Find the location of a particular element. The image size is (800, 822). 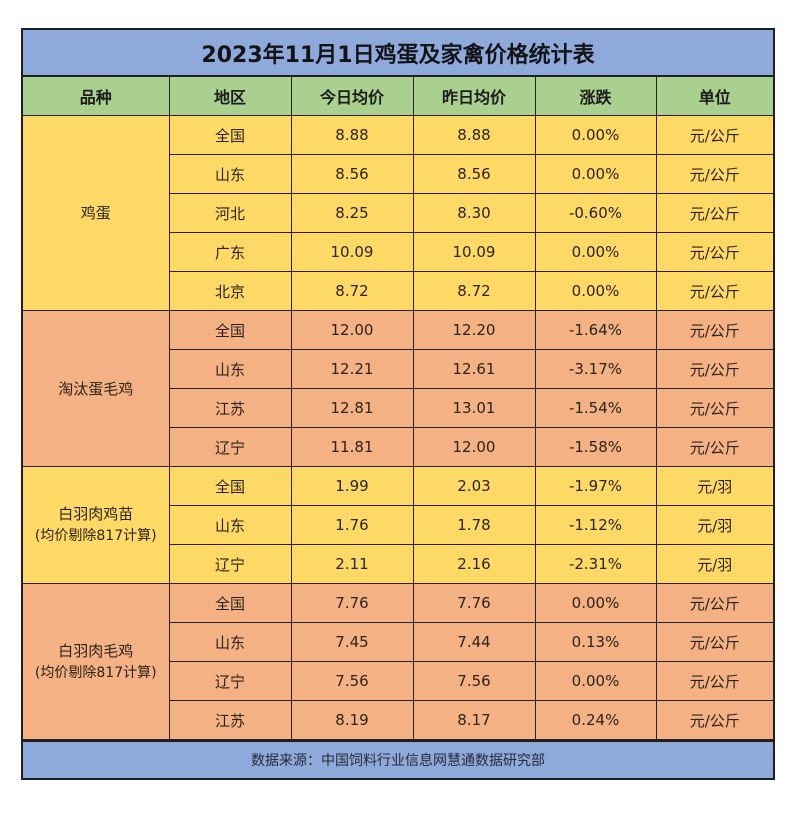

table-row: 江苏 12.81 13.01 -1.54% 元/公斤 is located at coordinates (398, 408).